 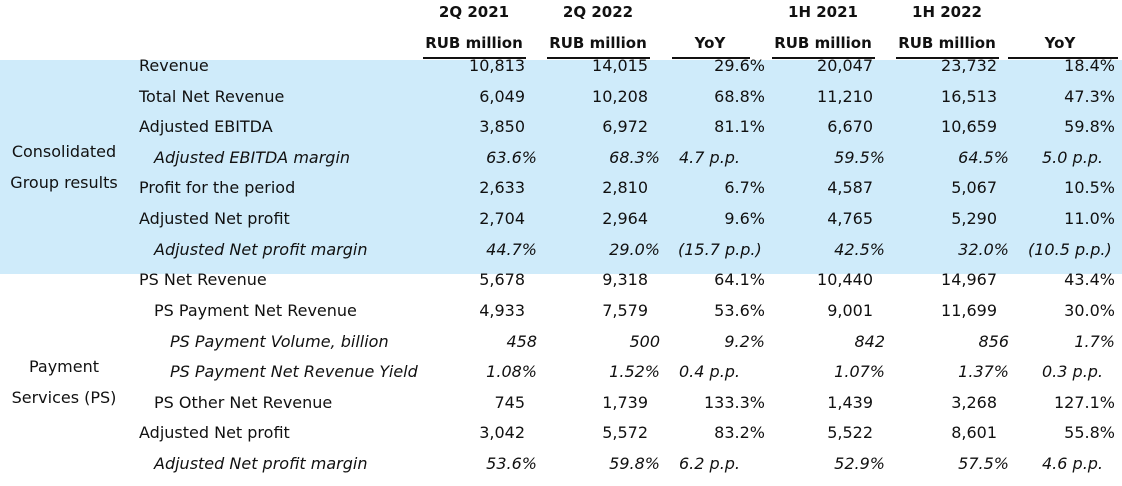 I want to click on section-label-consolidated: Consolidated Group results, so click(x=64, y=167).